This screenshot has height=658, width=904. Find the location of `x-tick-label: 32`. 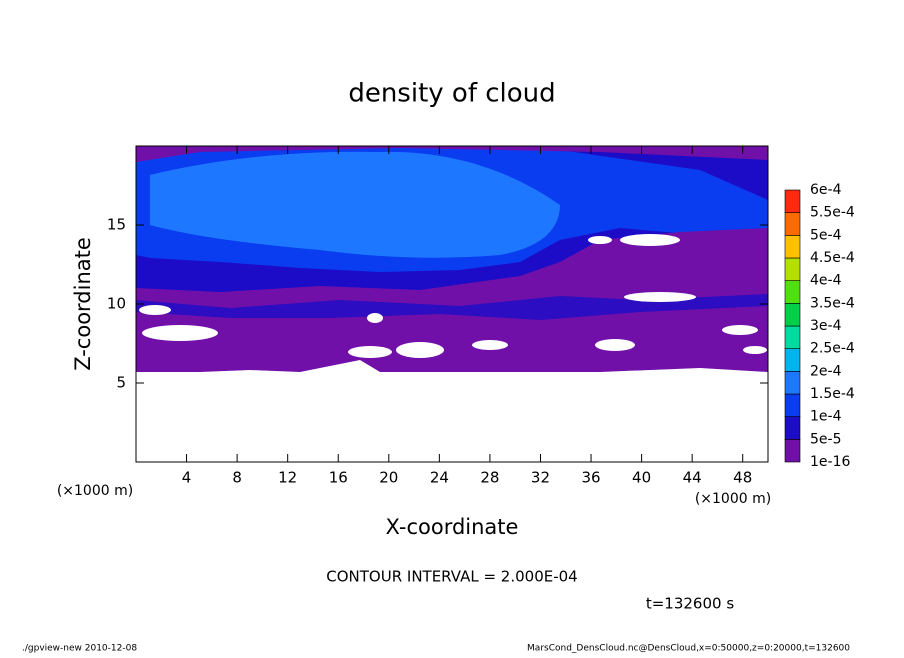

x-tick-label: 32 is located at coordinates (540, 478).